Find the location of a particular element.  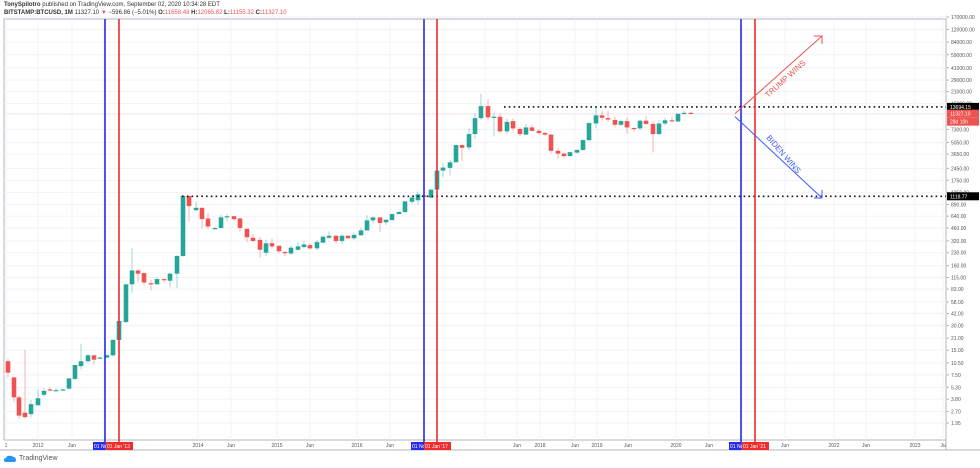

change: −596.86 (−5.01%) is located at coordinates (132, 13).